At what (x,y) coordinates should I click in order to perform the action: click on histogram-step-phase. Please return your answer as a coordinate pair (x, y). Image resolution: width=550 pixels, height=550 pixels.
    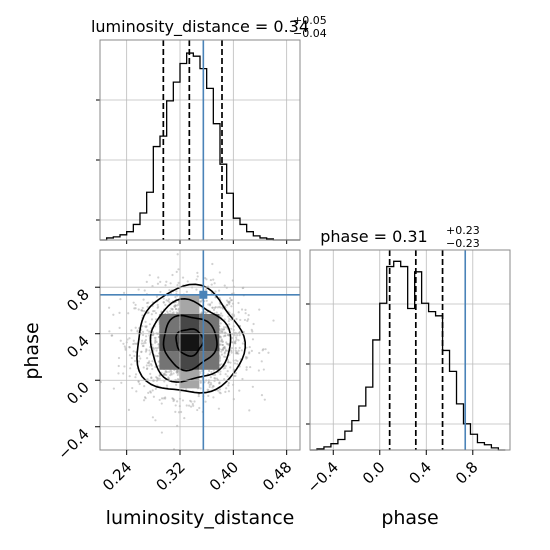
    Looking at the image, I should click on (408, 355).